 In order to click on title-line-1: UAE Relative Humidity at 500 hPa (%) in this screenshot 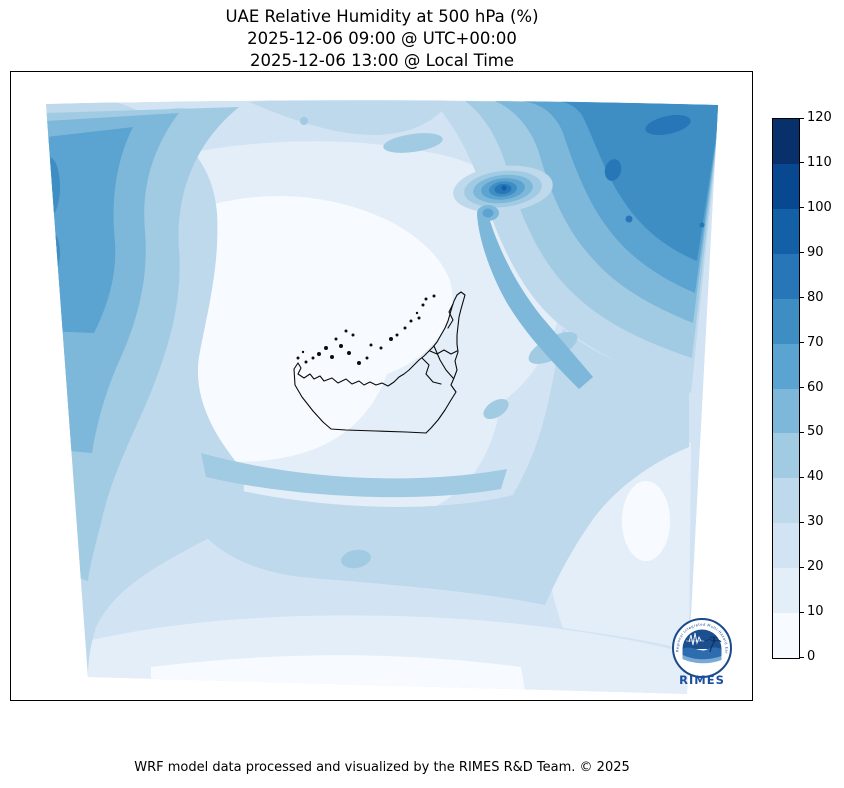, I will do `click(382, 16)`.